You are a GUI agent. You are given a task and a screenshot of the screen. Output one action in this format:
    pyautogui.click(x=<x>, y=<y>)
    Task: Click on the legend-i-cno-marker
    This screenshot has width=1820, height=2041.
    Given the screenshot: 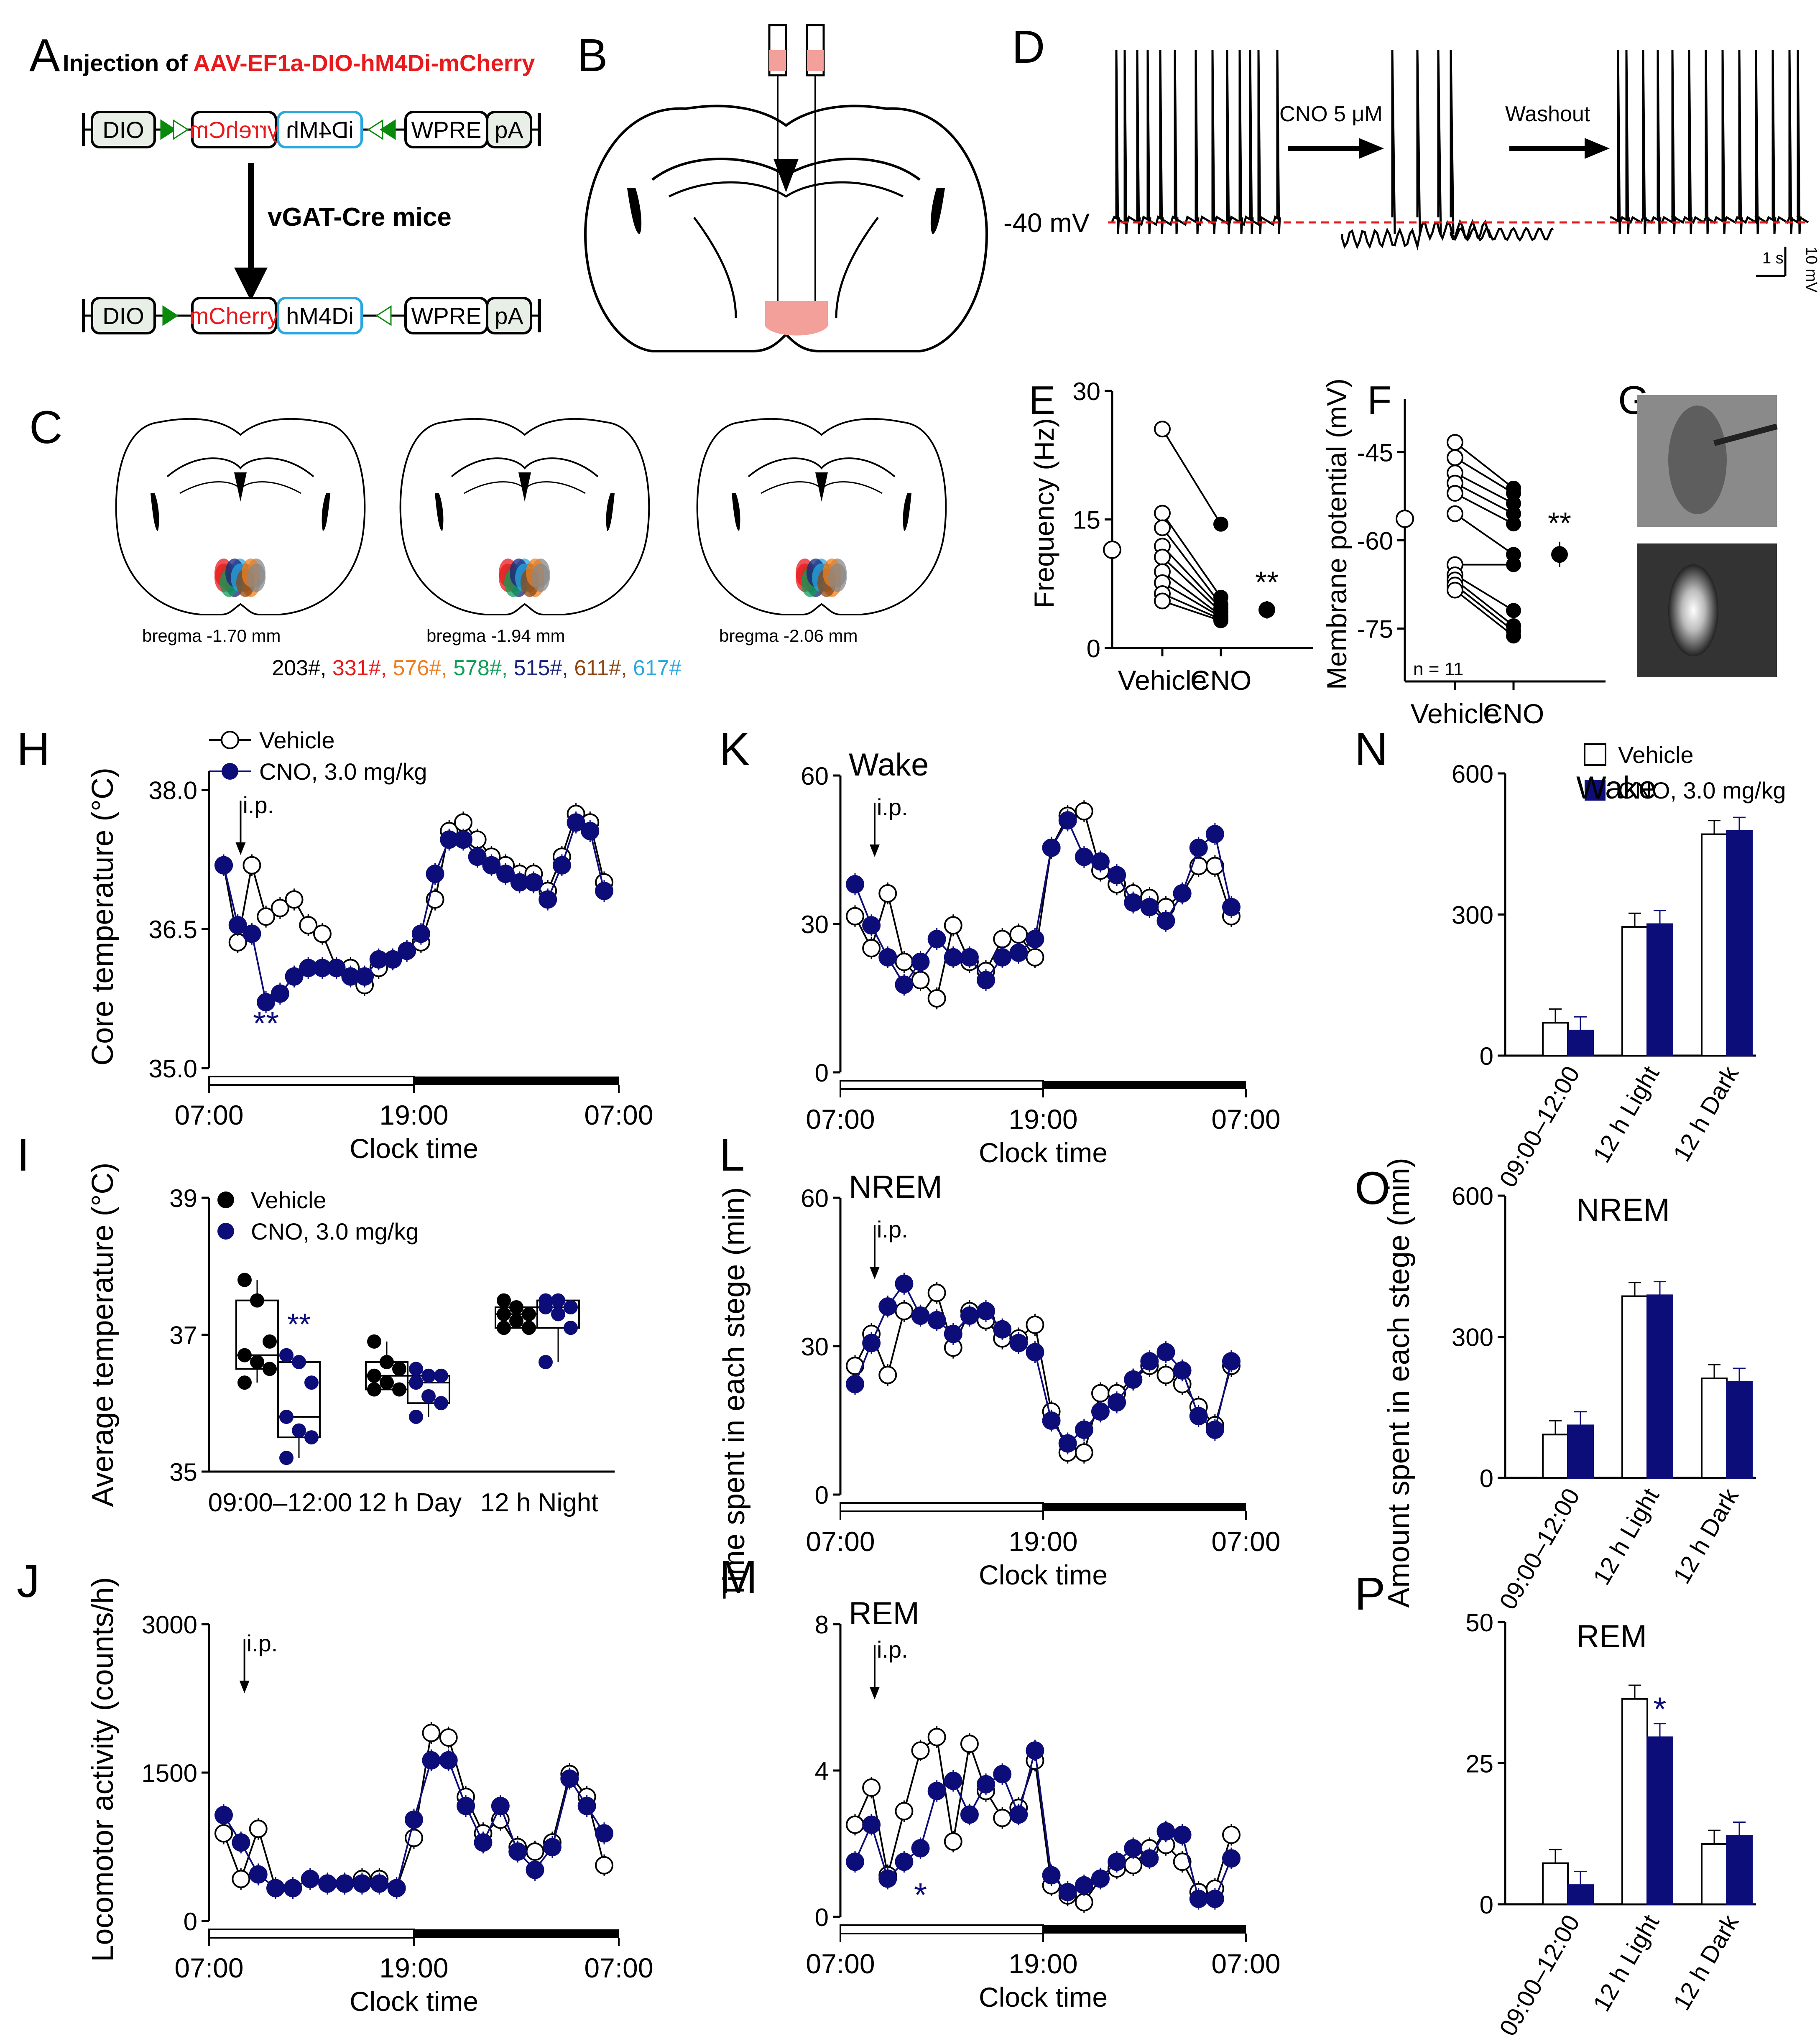 What is the action you would take?
    pyautogui.click(x=226, y=1231)
    